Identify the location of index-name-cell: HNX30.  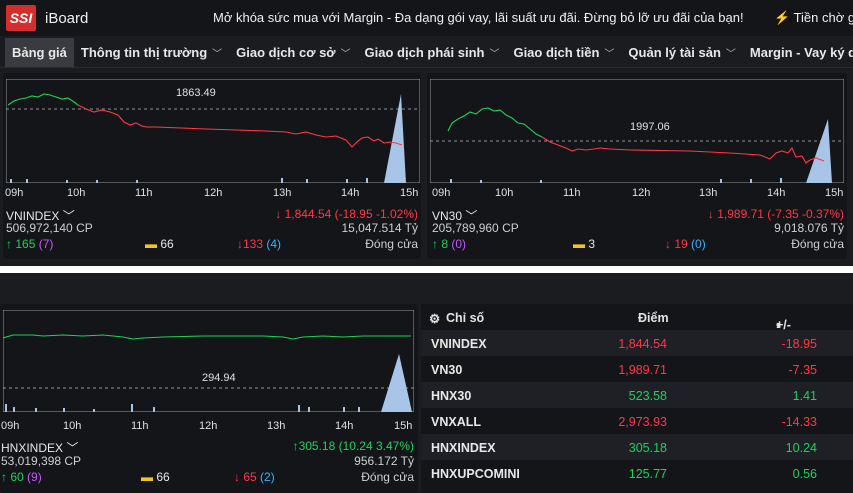
(451, 396).